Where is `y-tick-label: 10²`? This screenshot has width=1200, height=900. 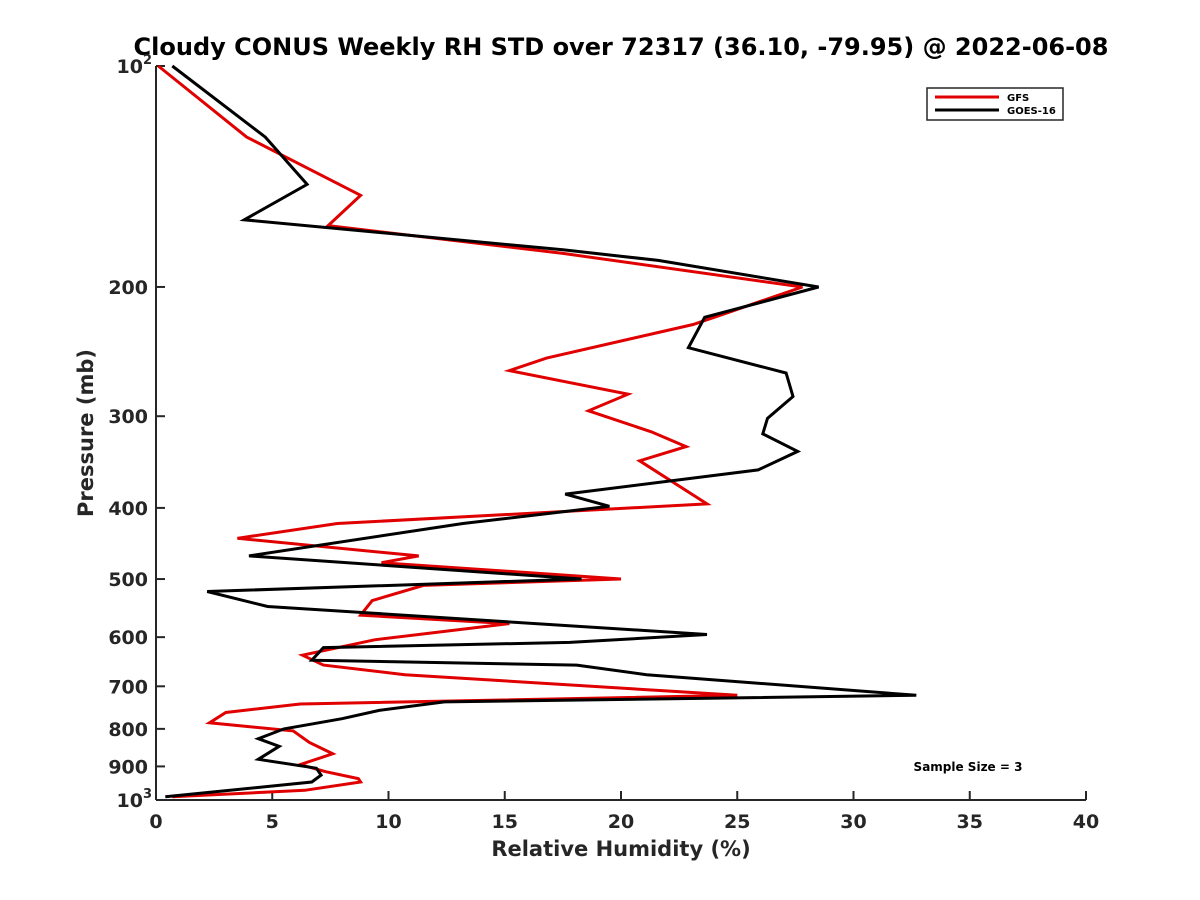 y-tick-label: 10² is located at coordinates (135, 65).